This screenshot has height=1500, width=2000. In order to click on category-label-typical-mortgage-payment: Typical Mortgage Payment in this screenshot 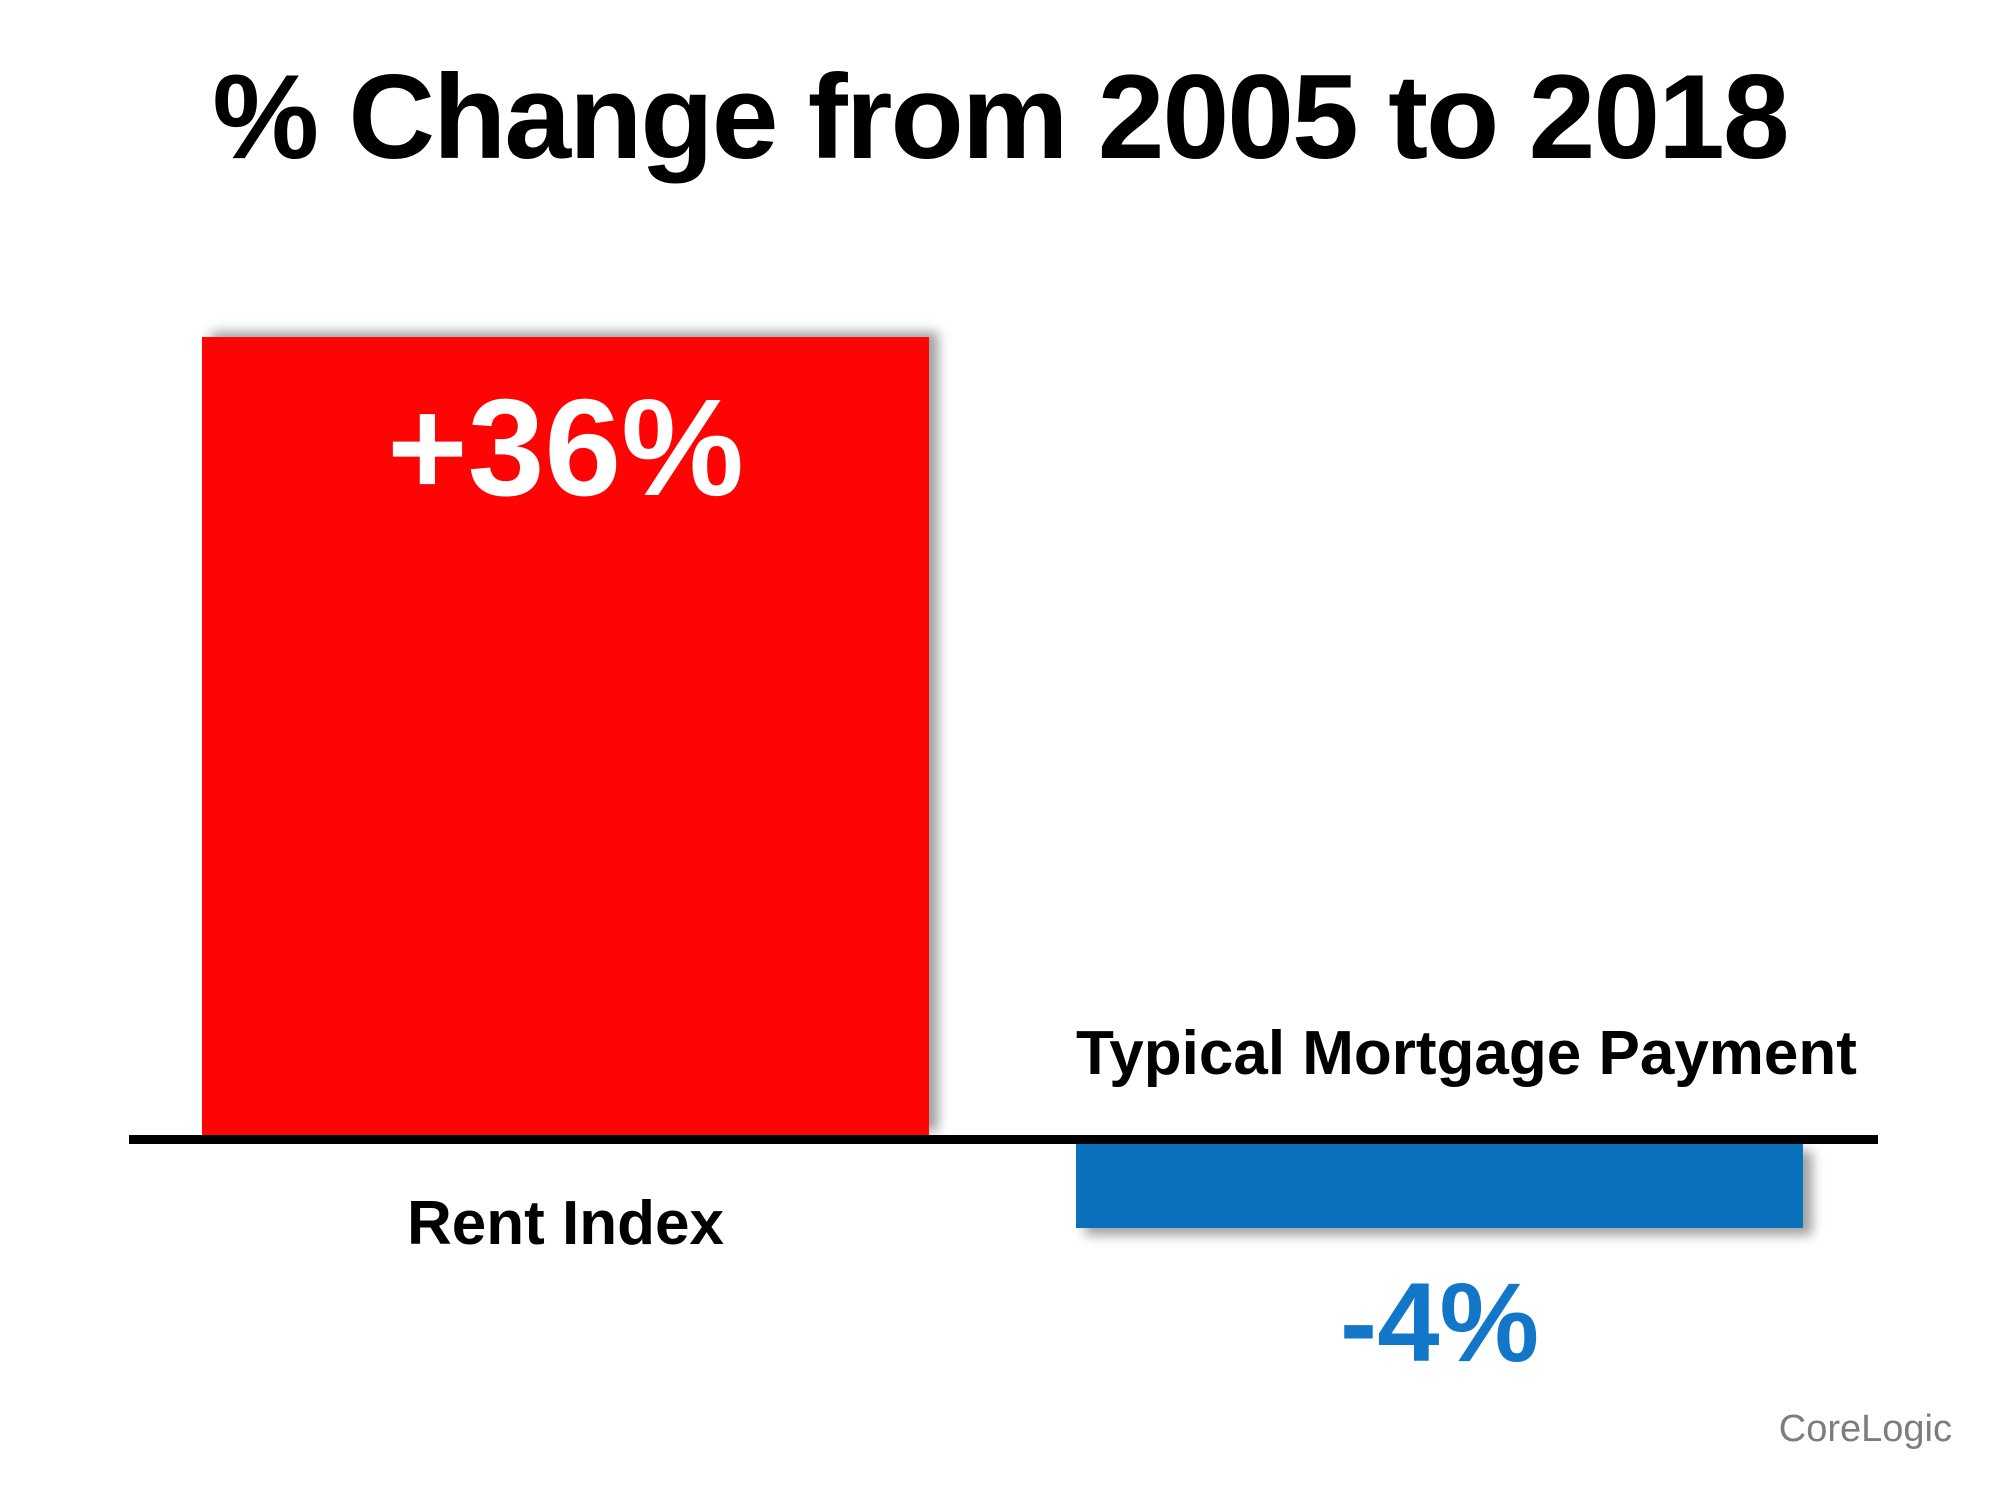, I will do `click(1466, 1053)`.